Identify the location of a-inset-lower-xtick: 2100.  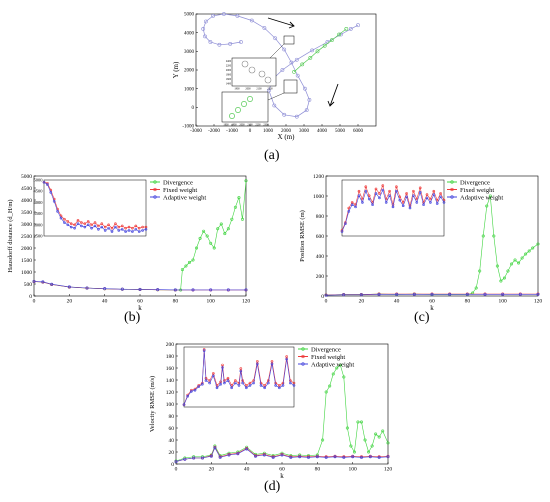
(250, 125).